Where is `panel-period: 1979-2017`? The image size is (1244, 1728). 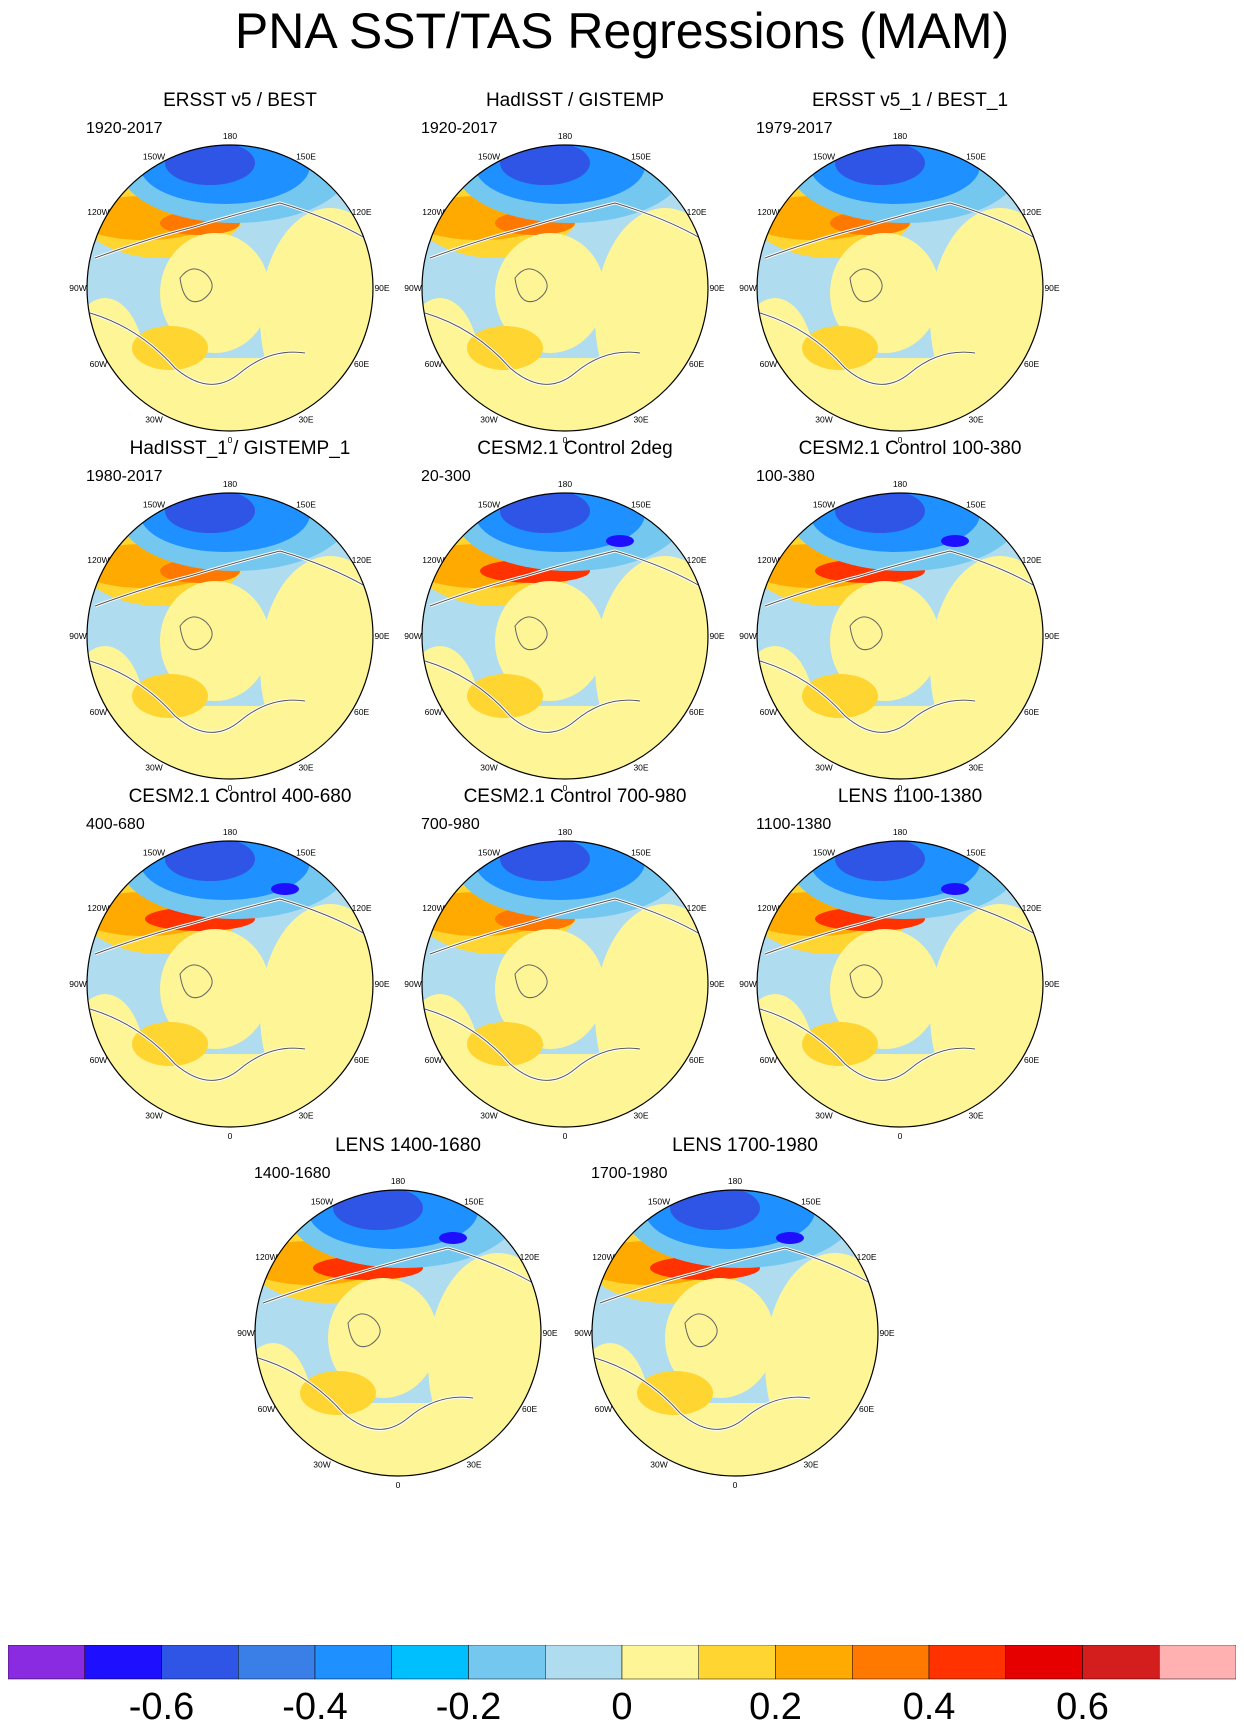 panel-period: 1979-2017 is located at coordinates (794, 128).